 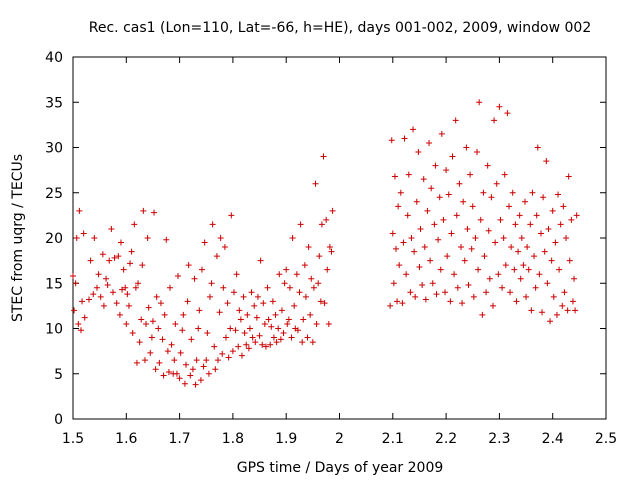 I want to click on x-tick-label: 1.6, so click(x=126, y=439).